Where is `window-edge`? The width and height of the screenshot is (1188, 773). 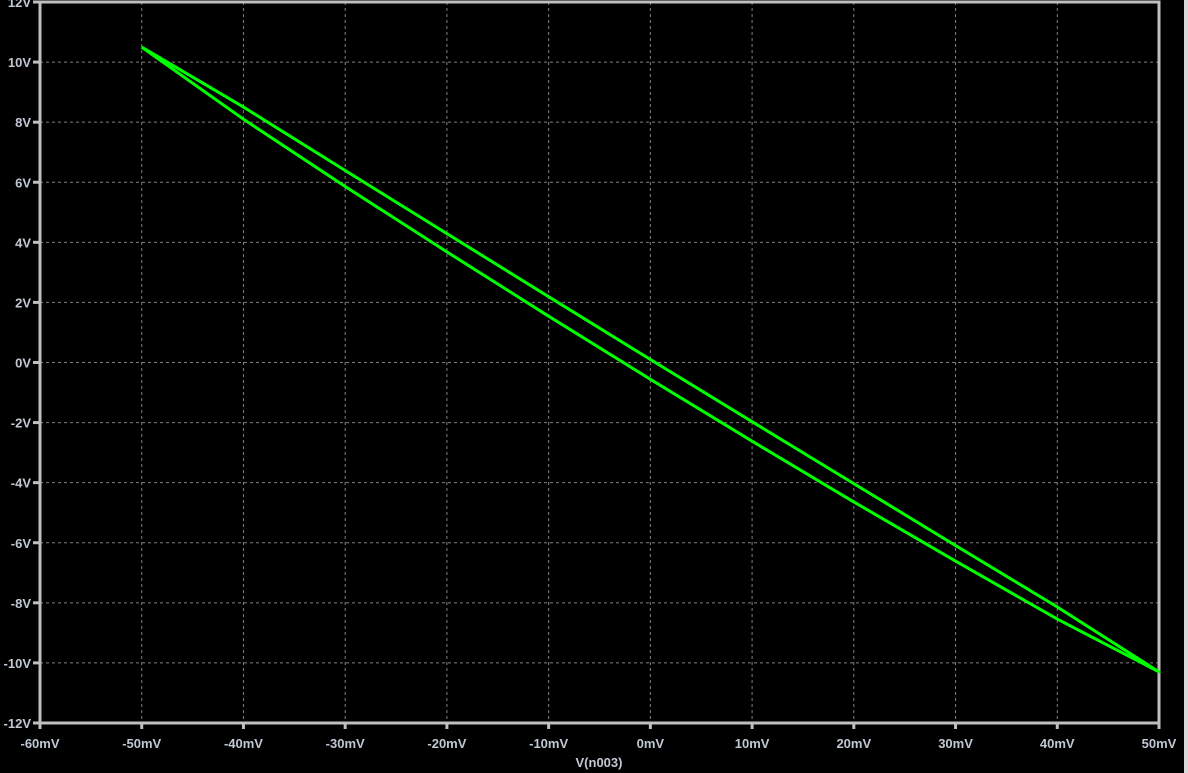 window-edge is located at coordinates (1186, 386).